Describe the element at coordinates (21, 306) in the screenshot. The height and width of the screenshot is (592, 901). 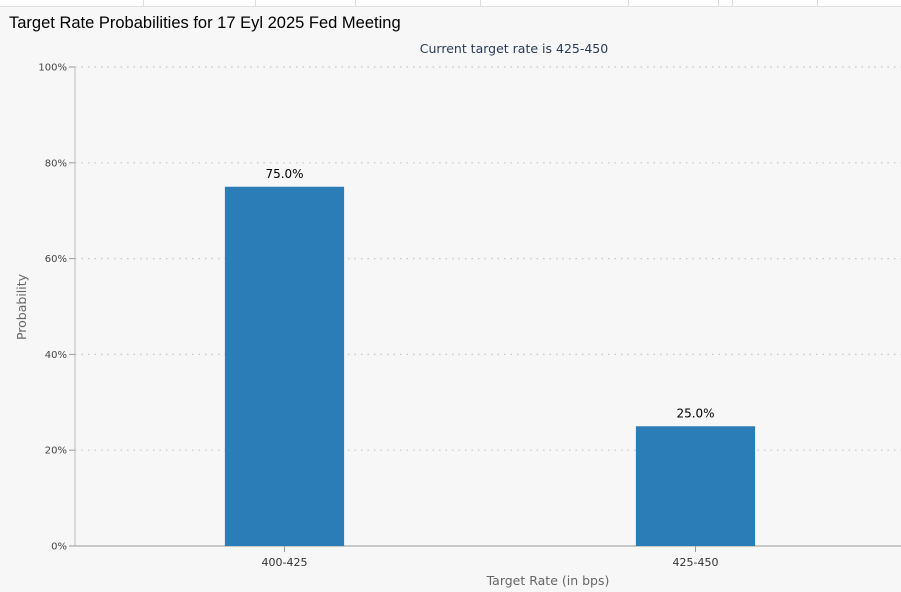
I see `y-axis-title: Probability` at that location.